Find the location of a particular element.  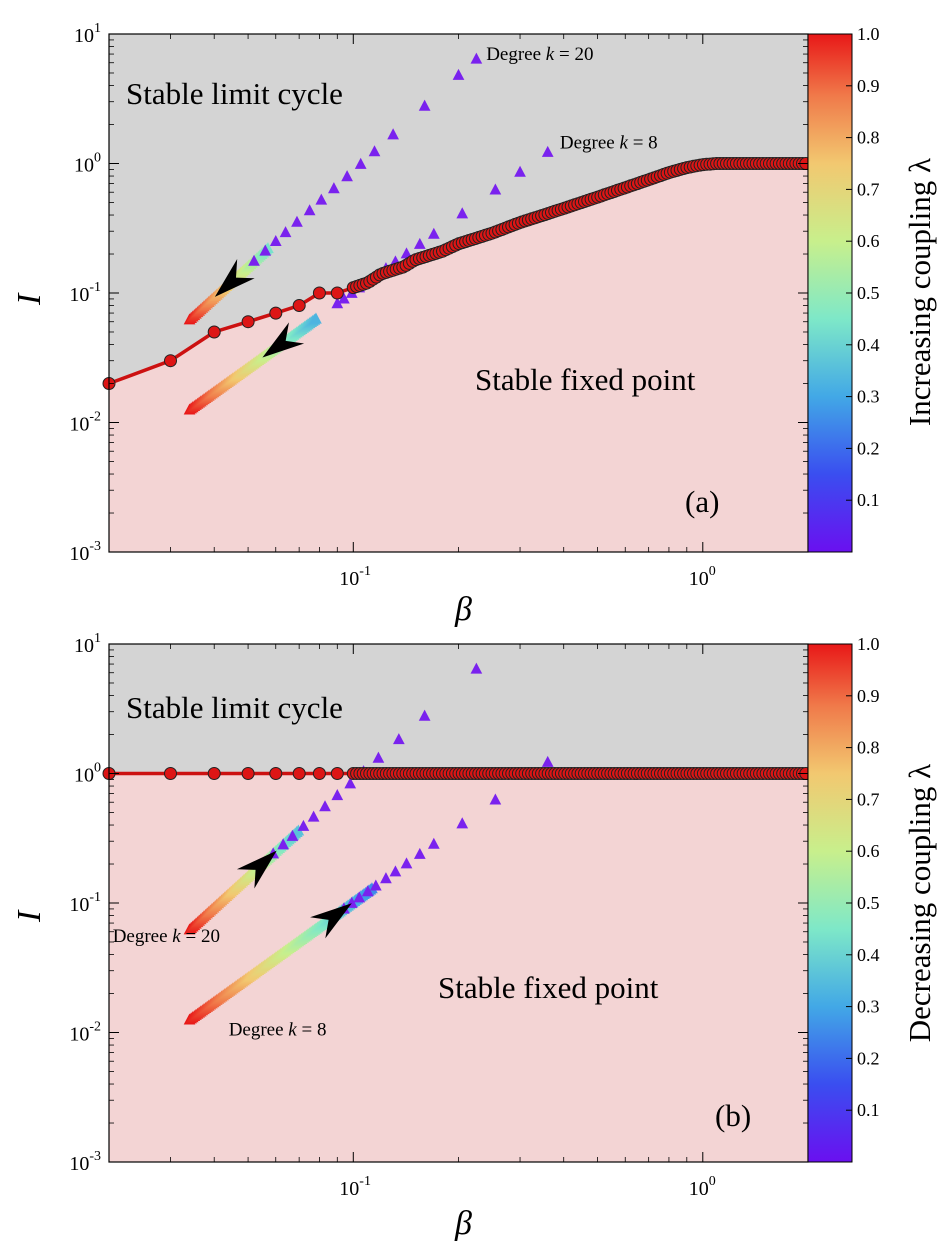

panel-b-series-label-k20: Degree k = 20 is located at coordinates (166, 936).